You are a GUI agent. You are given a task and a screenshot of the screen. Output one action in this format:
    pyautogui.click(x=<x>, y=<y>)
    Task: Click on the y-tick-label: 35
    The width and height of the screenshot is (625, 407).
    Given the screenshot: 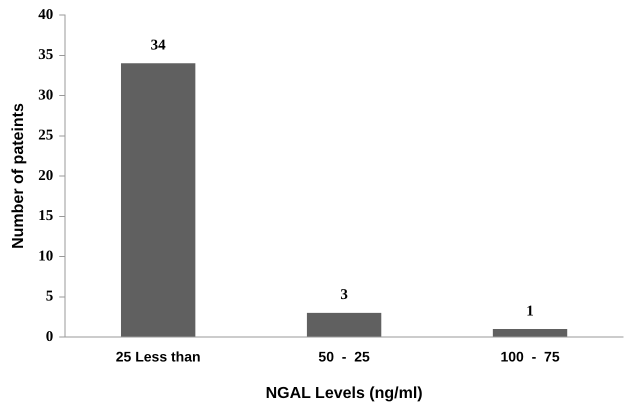 What is the action you would take?
    pyautogui.click(x=46, y=55)
    